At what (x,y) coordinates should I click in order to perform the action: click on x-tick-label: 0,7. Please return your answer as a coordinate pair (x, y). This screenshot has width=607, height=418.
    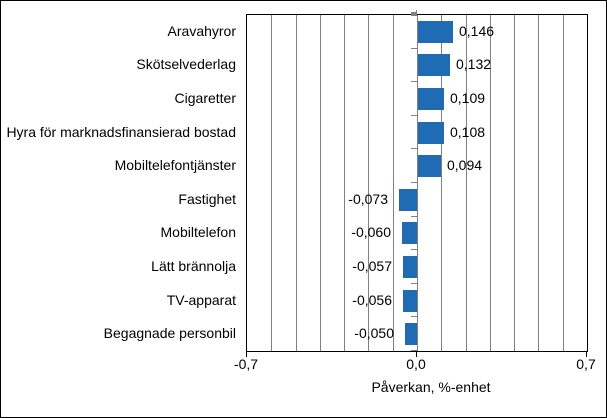
    Looking at the image, I should click on (586, 364).